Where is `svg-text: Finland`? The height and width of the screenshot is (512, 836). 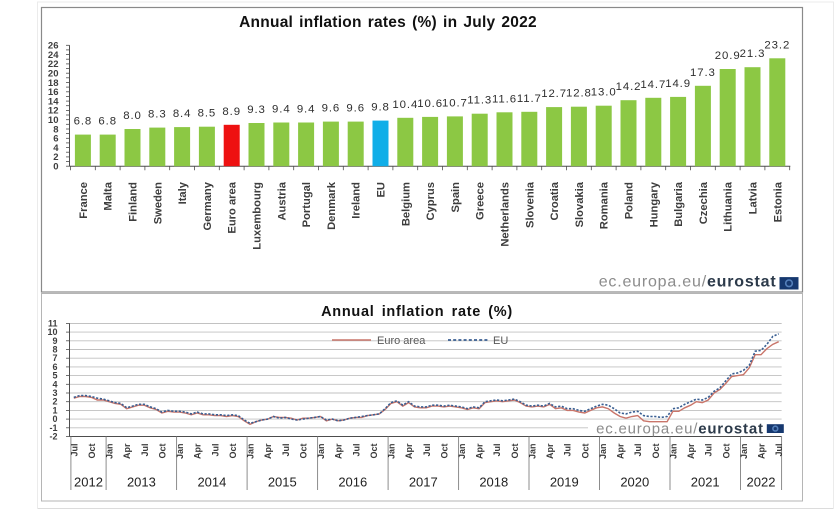 svg-text: Finland is located at coordinates (134, 202).